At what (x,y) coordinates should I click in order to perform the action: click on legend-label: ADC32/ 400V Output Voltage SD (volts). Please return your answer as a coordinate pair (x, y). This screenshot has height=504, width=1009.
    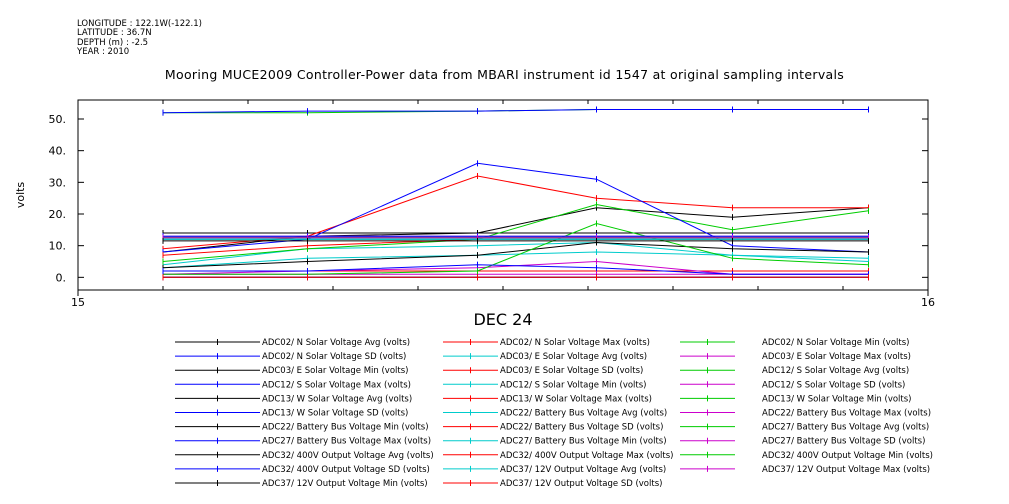
    Looking at the image, I should click on (346, 470).